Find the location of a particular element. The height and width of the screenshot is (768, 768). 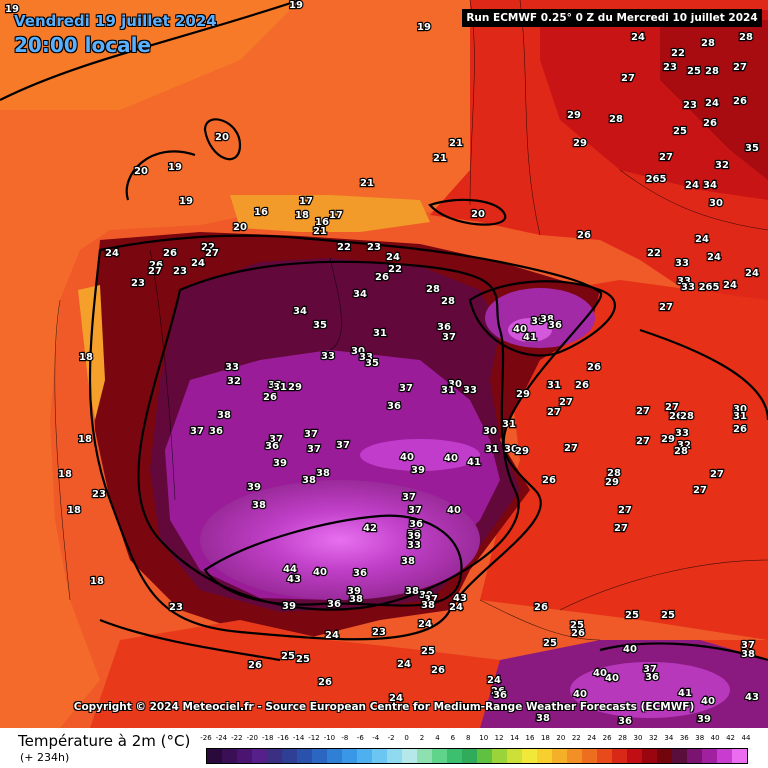

scale-tick-label: 36 is located at coordinates (684, 738).